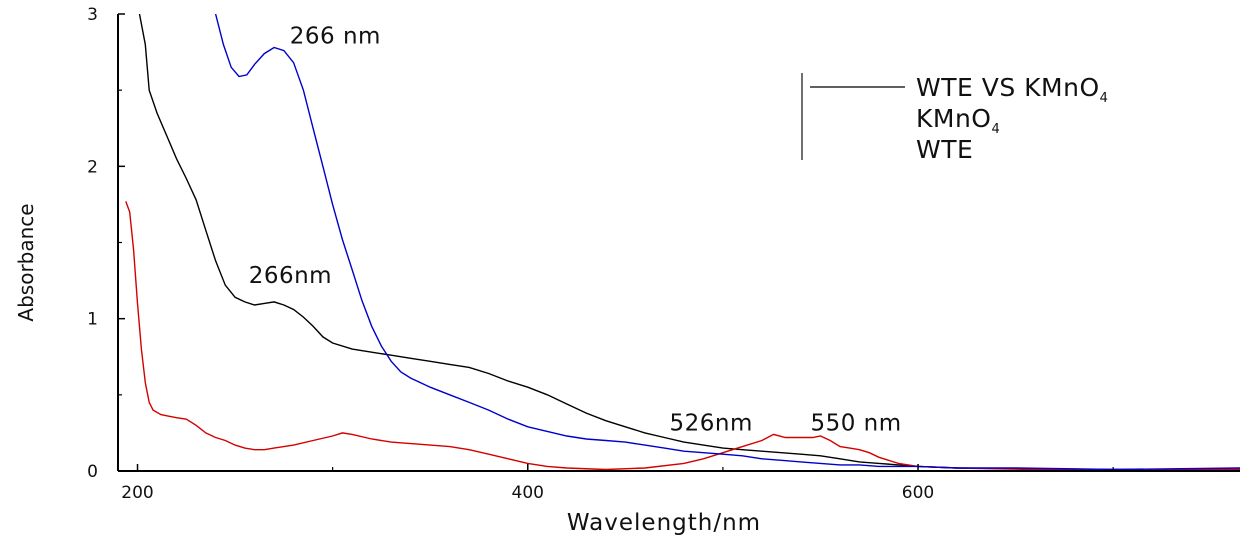 The height and width of the screenshot is (539, 1242). What do you see at coordinates (711, 424) in the screenshot?
I see `peak-annotation: 526nm` at bounding box center [711, 424].